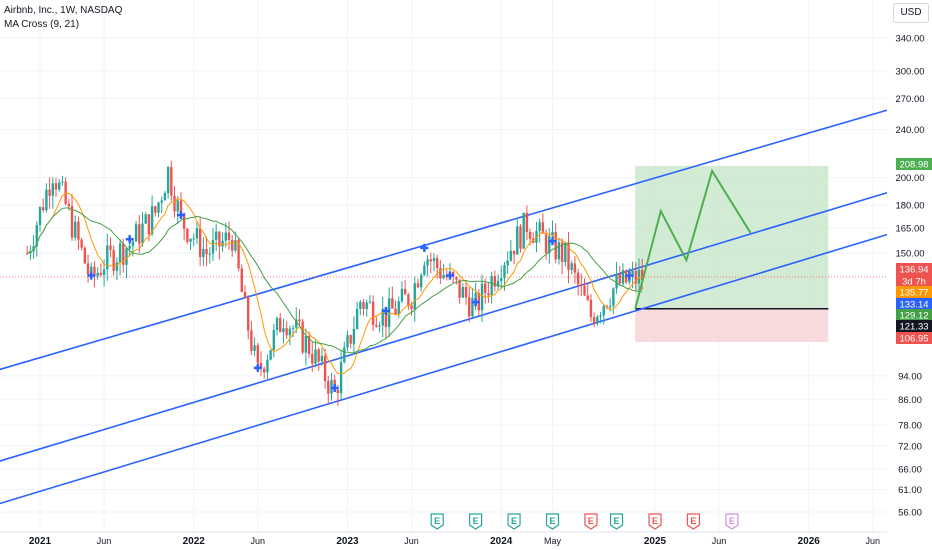 The height and width of the screenshot is (550, 932). What do you see at coordinates (42, 24) in the screenshot?
I see `indicator-legend: MA Cross (9, 21)` at bounding box center [42, 24].